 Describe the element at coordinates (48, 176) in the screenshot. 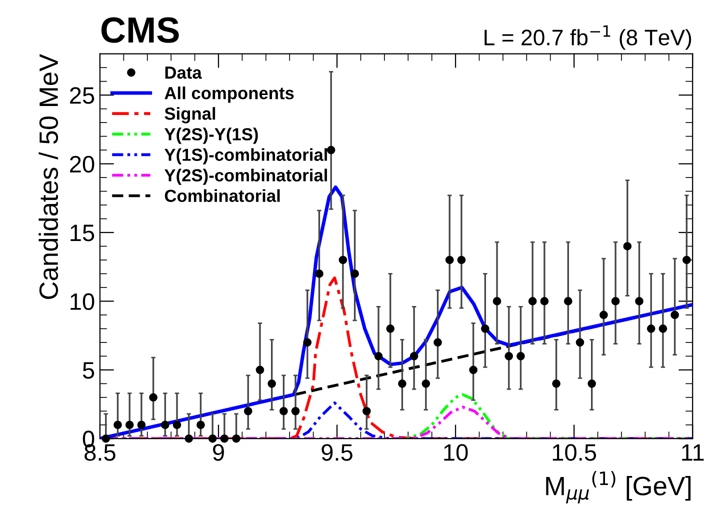

I see `y-axis-title: Candidates / 50 MeV` at that location.